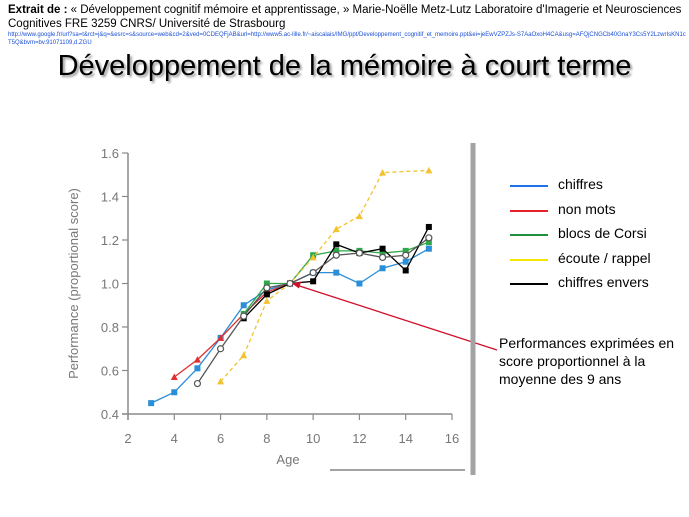 This screenshot has height=517, width=689. What do you see at coordinates (405, 438) in the screenshot?
I see `x-tick-label: 14` at bounding box center [405, 438].